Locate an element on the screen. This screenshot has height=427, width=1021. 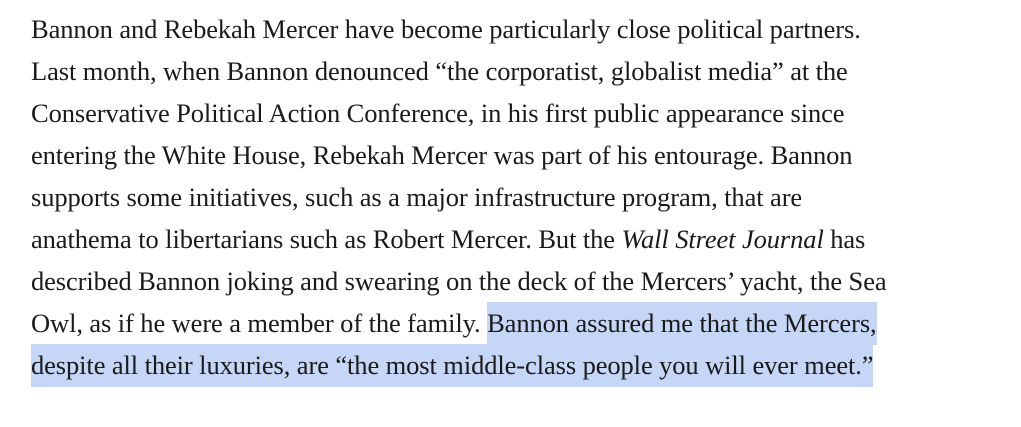
selected-text: Bannon assured me that the Mercers, is located at coordinates (682, 323).